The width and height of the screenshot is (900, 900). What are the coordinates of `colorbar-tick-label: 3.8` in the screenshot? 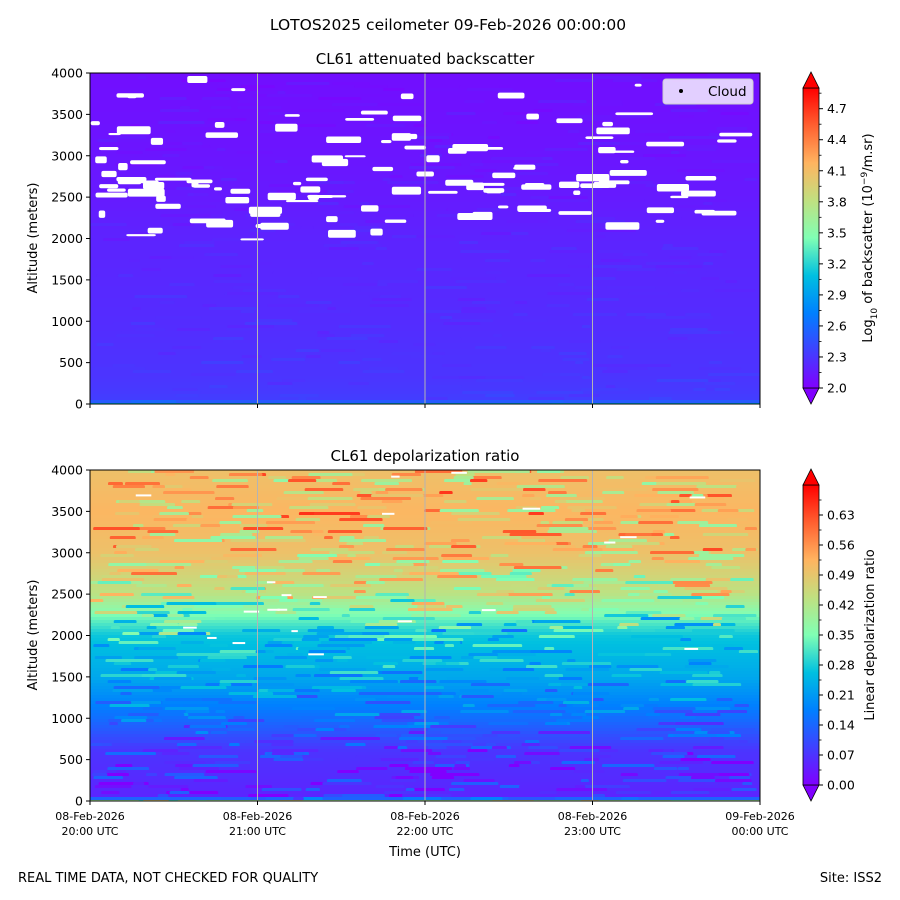 It's located at (837, 201).